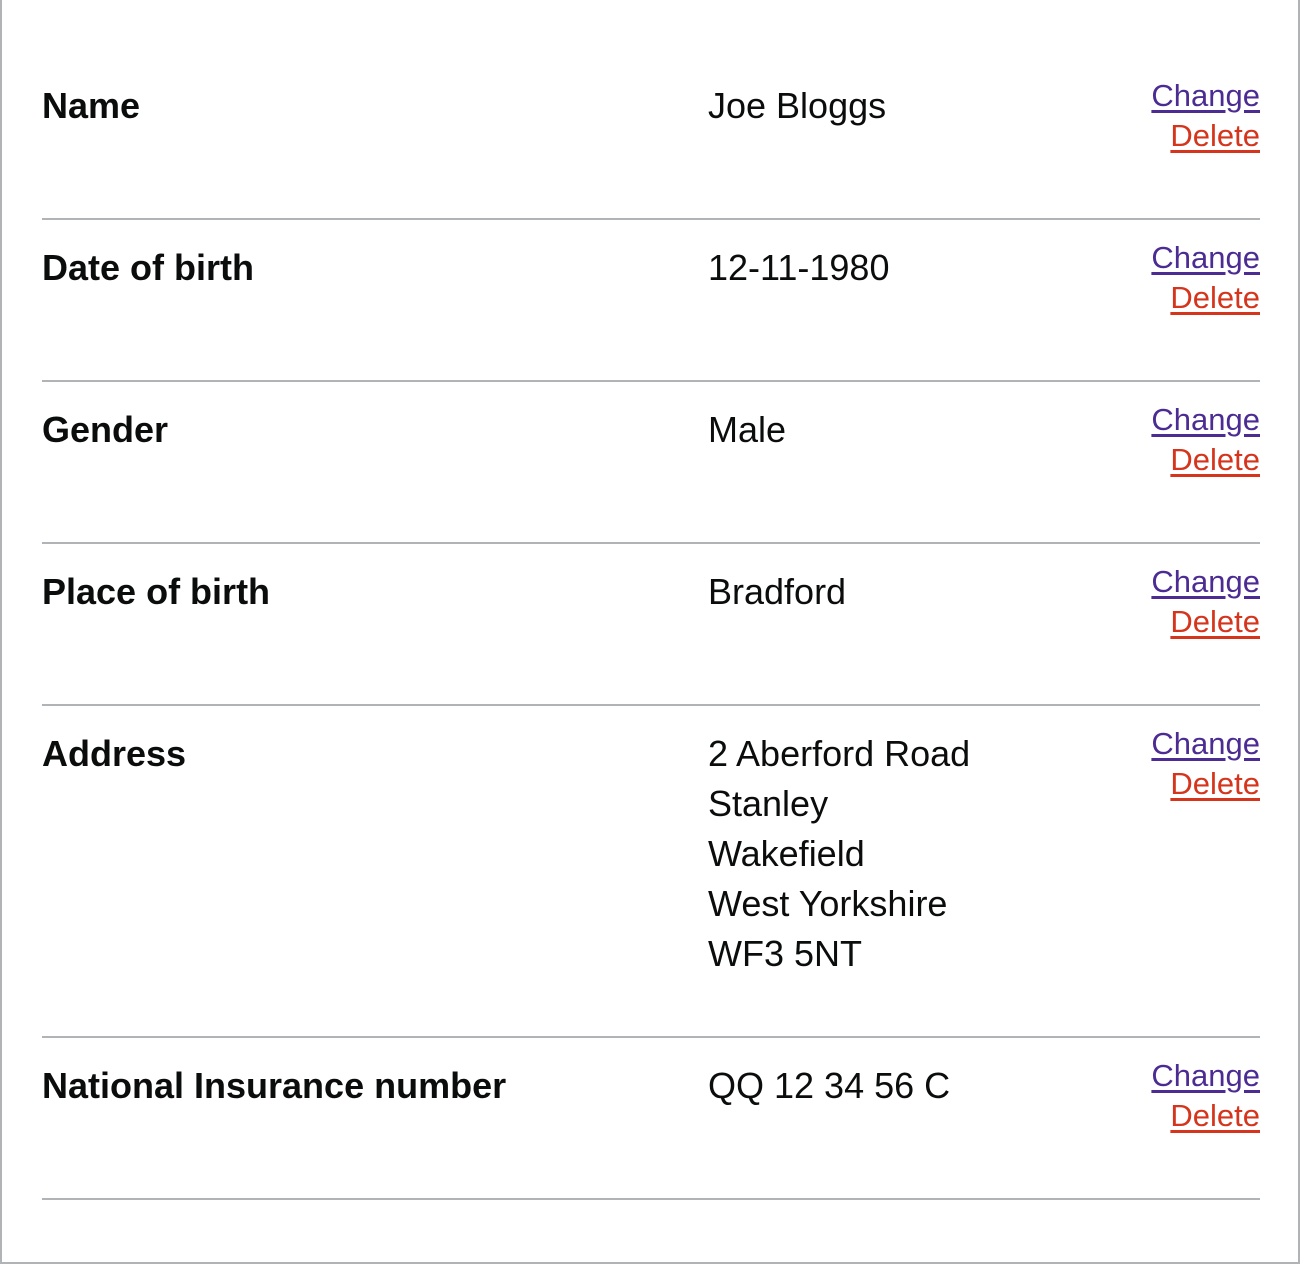 The width and height of the screenshot is (1300, 1264). I want to click on row-value: Male, so click(884, 430).